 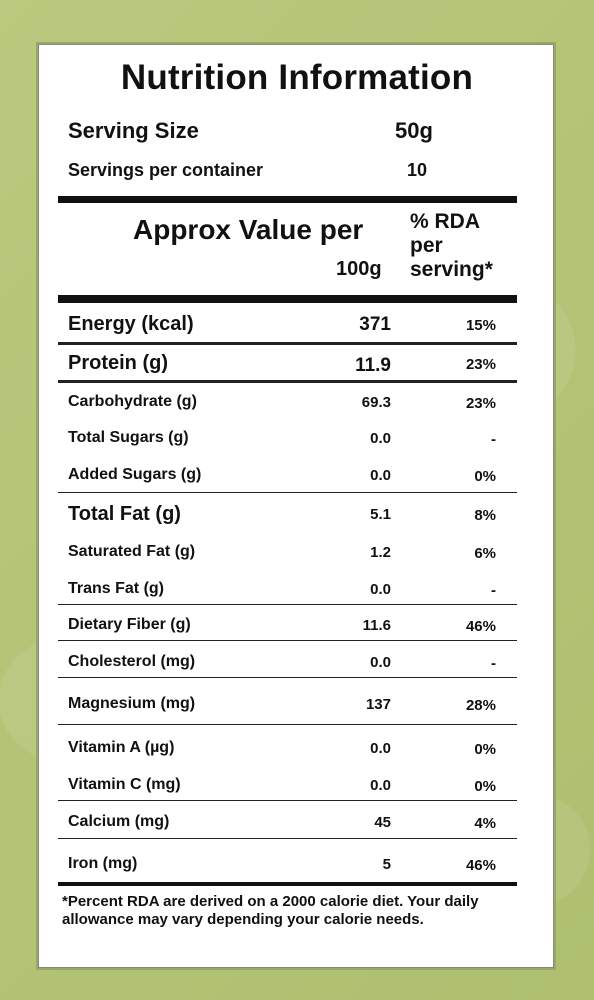 I want to click on nutrient-value: 371, so click(x=375, y=324).